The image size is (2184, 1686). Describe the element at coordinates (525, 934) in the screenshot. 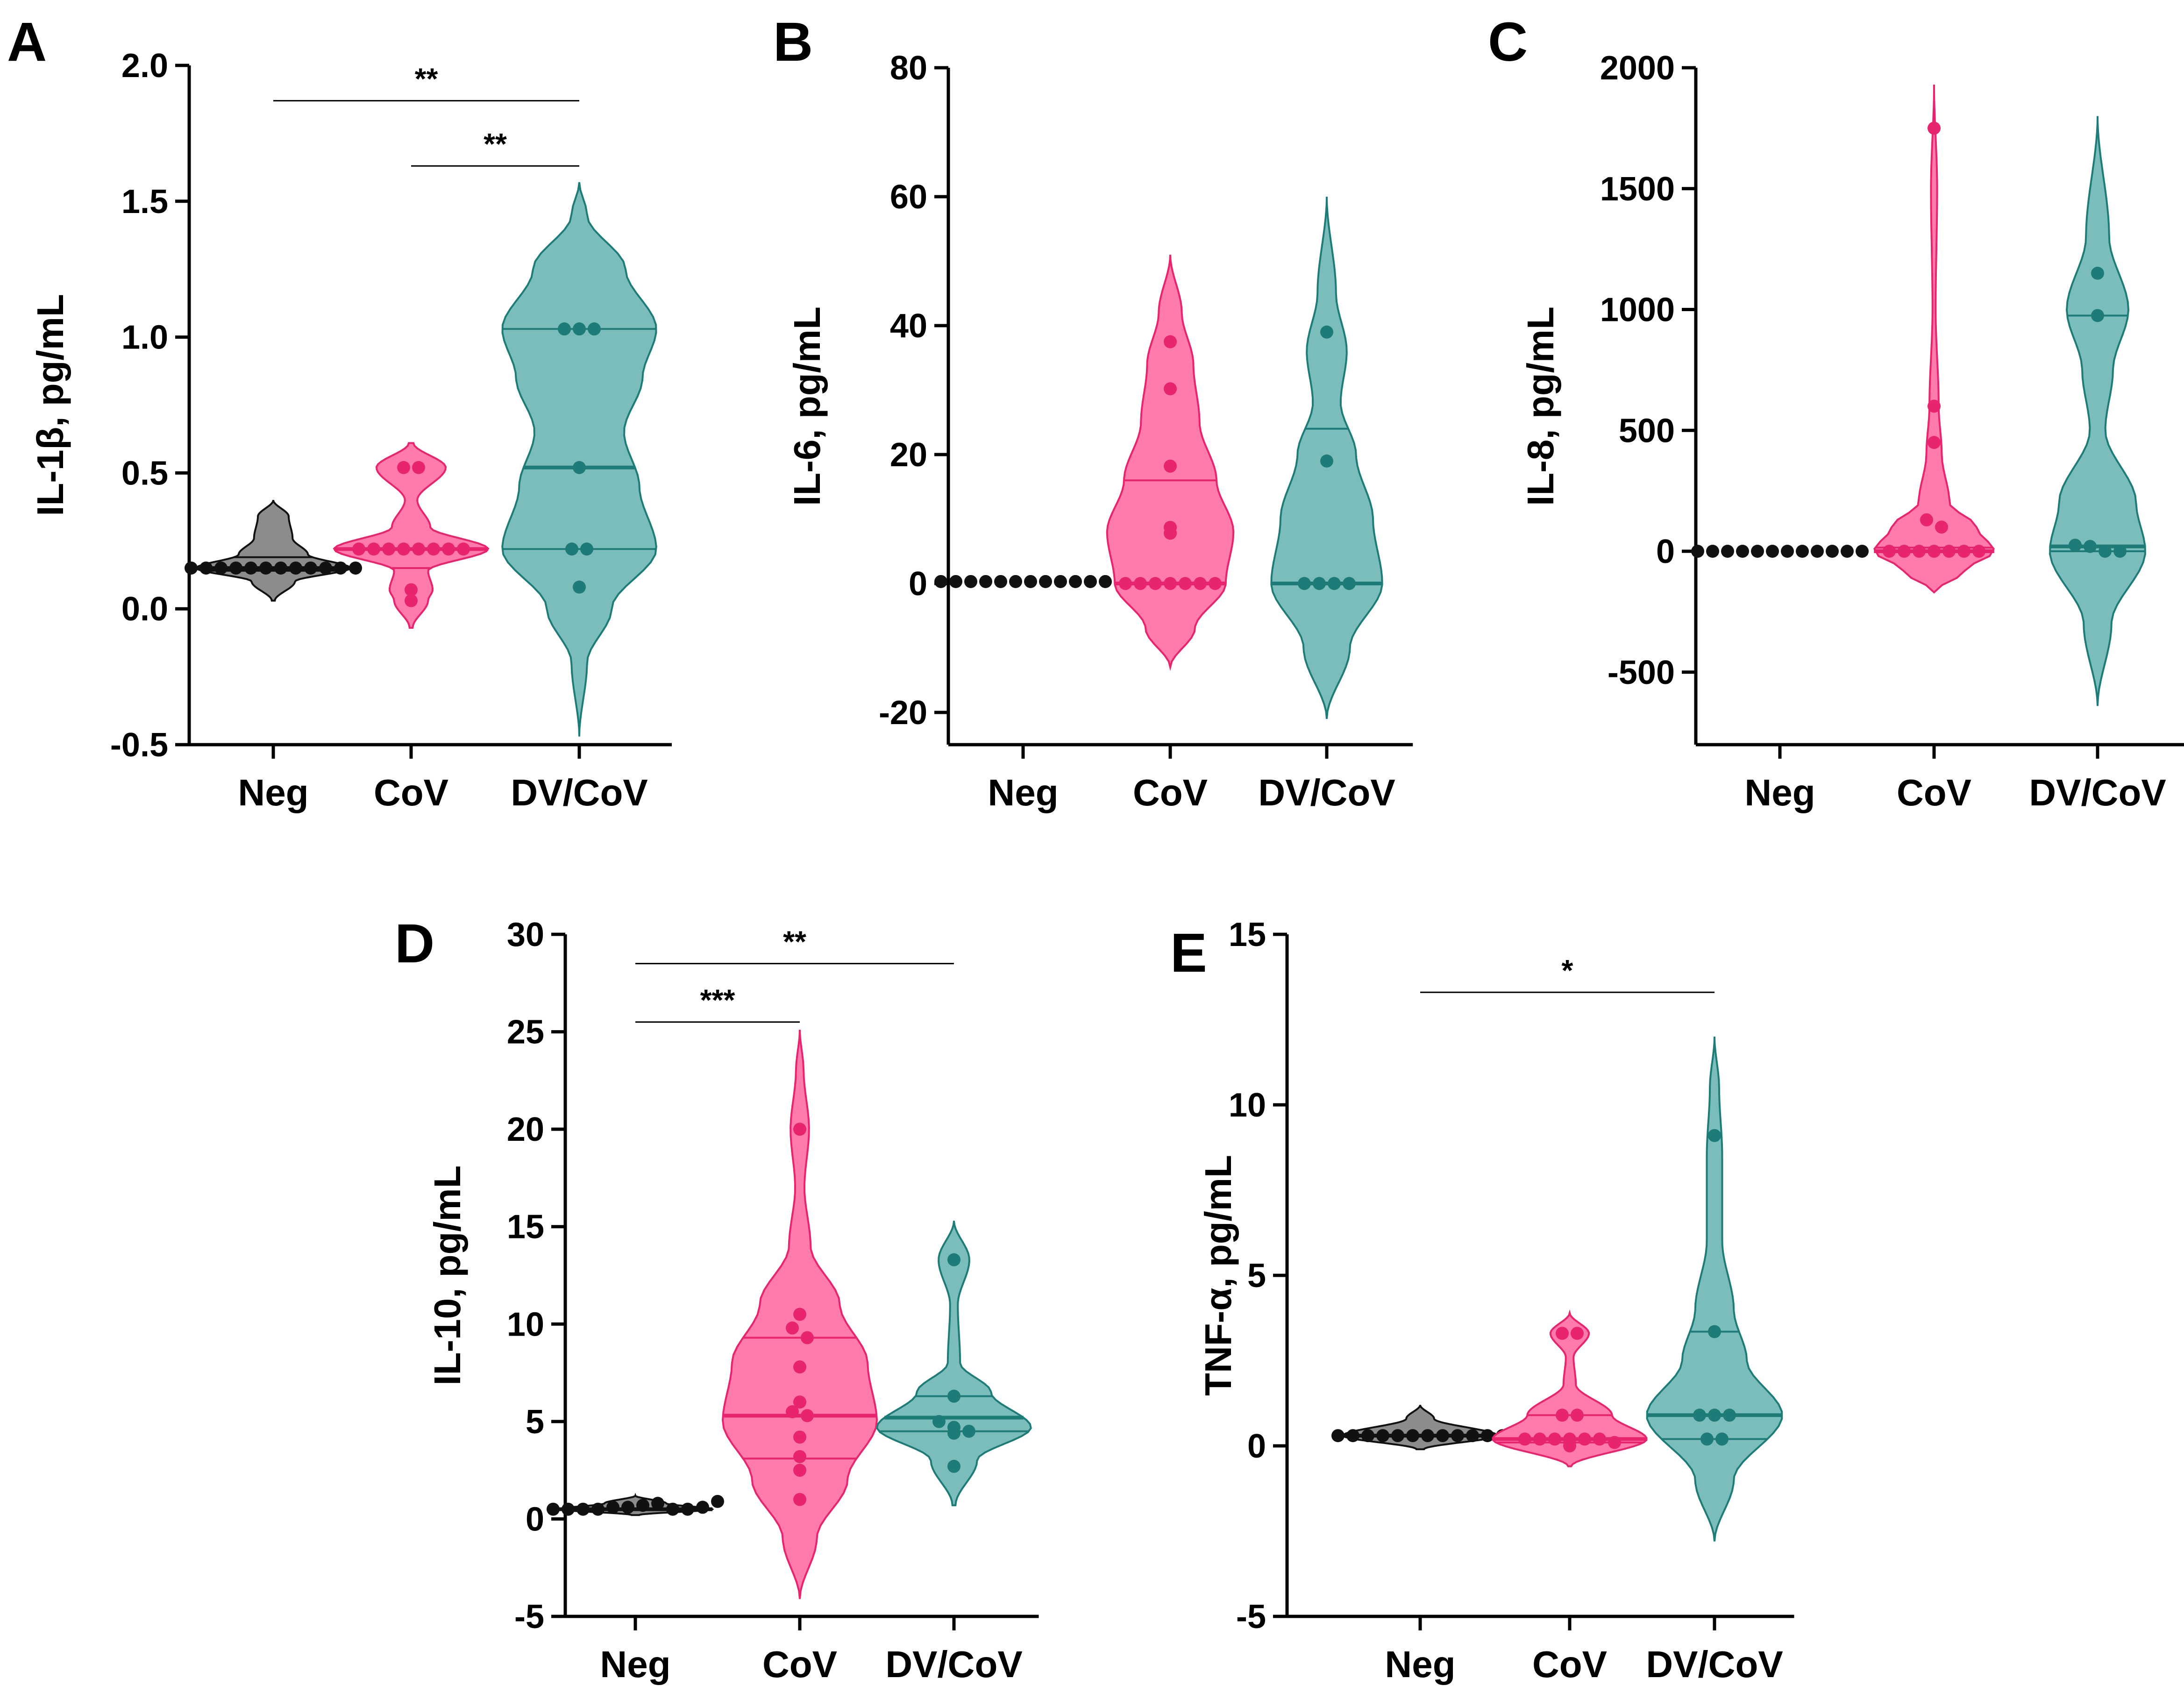

I see `y-tick-label: 30` at that location.